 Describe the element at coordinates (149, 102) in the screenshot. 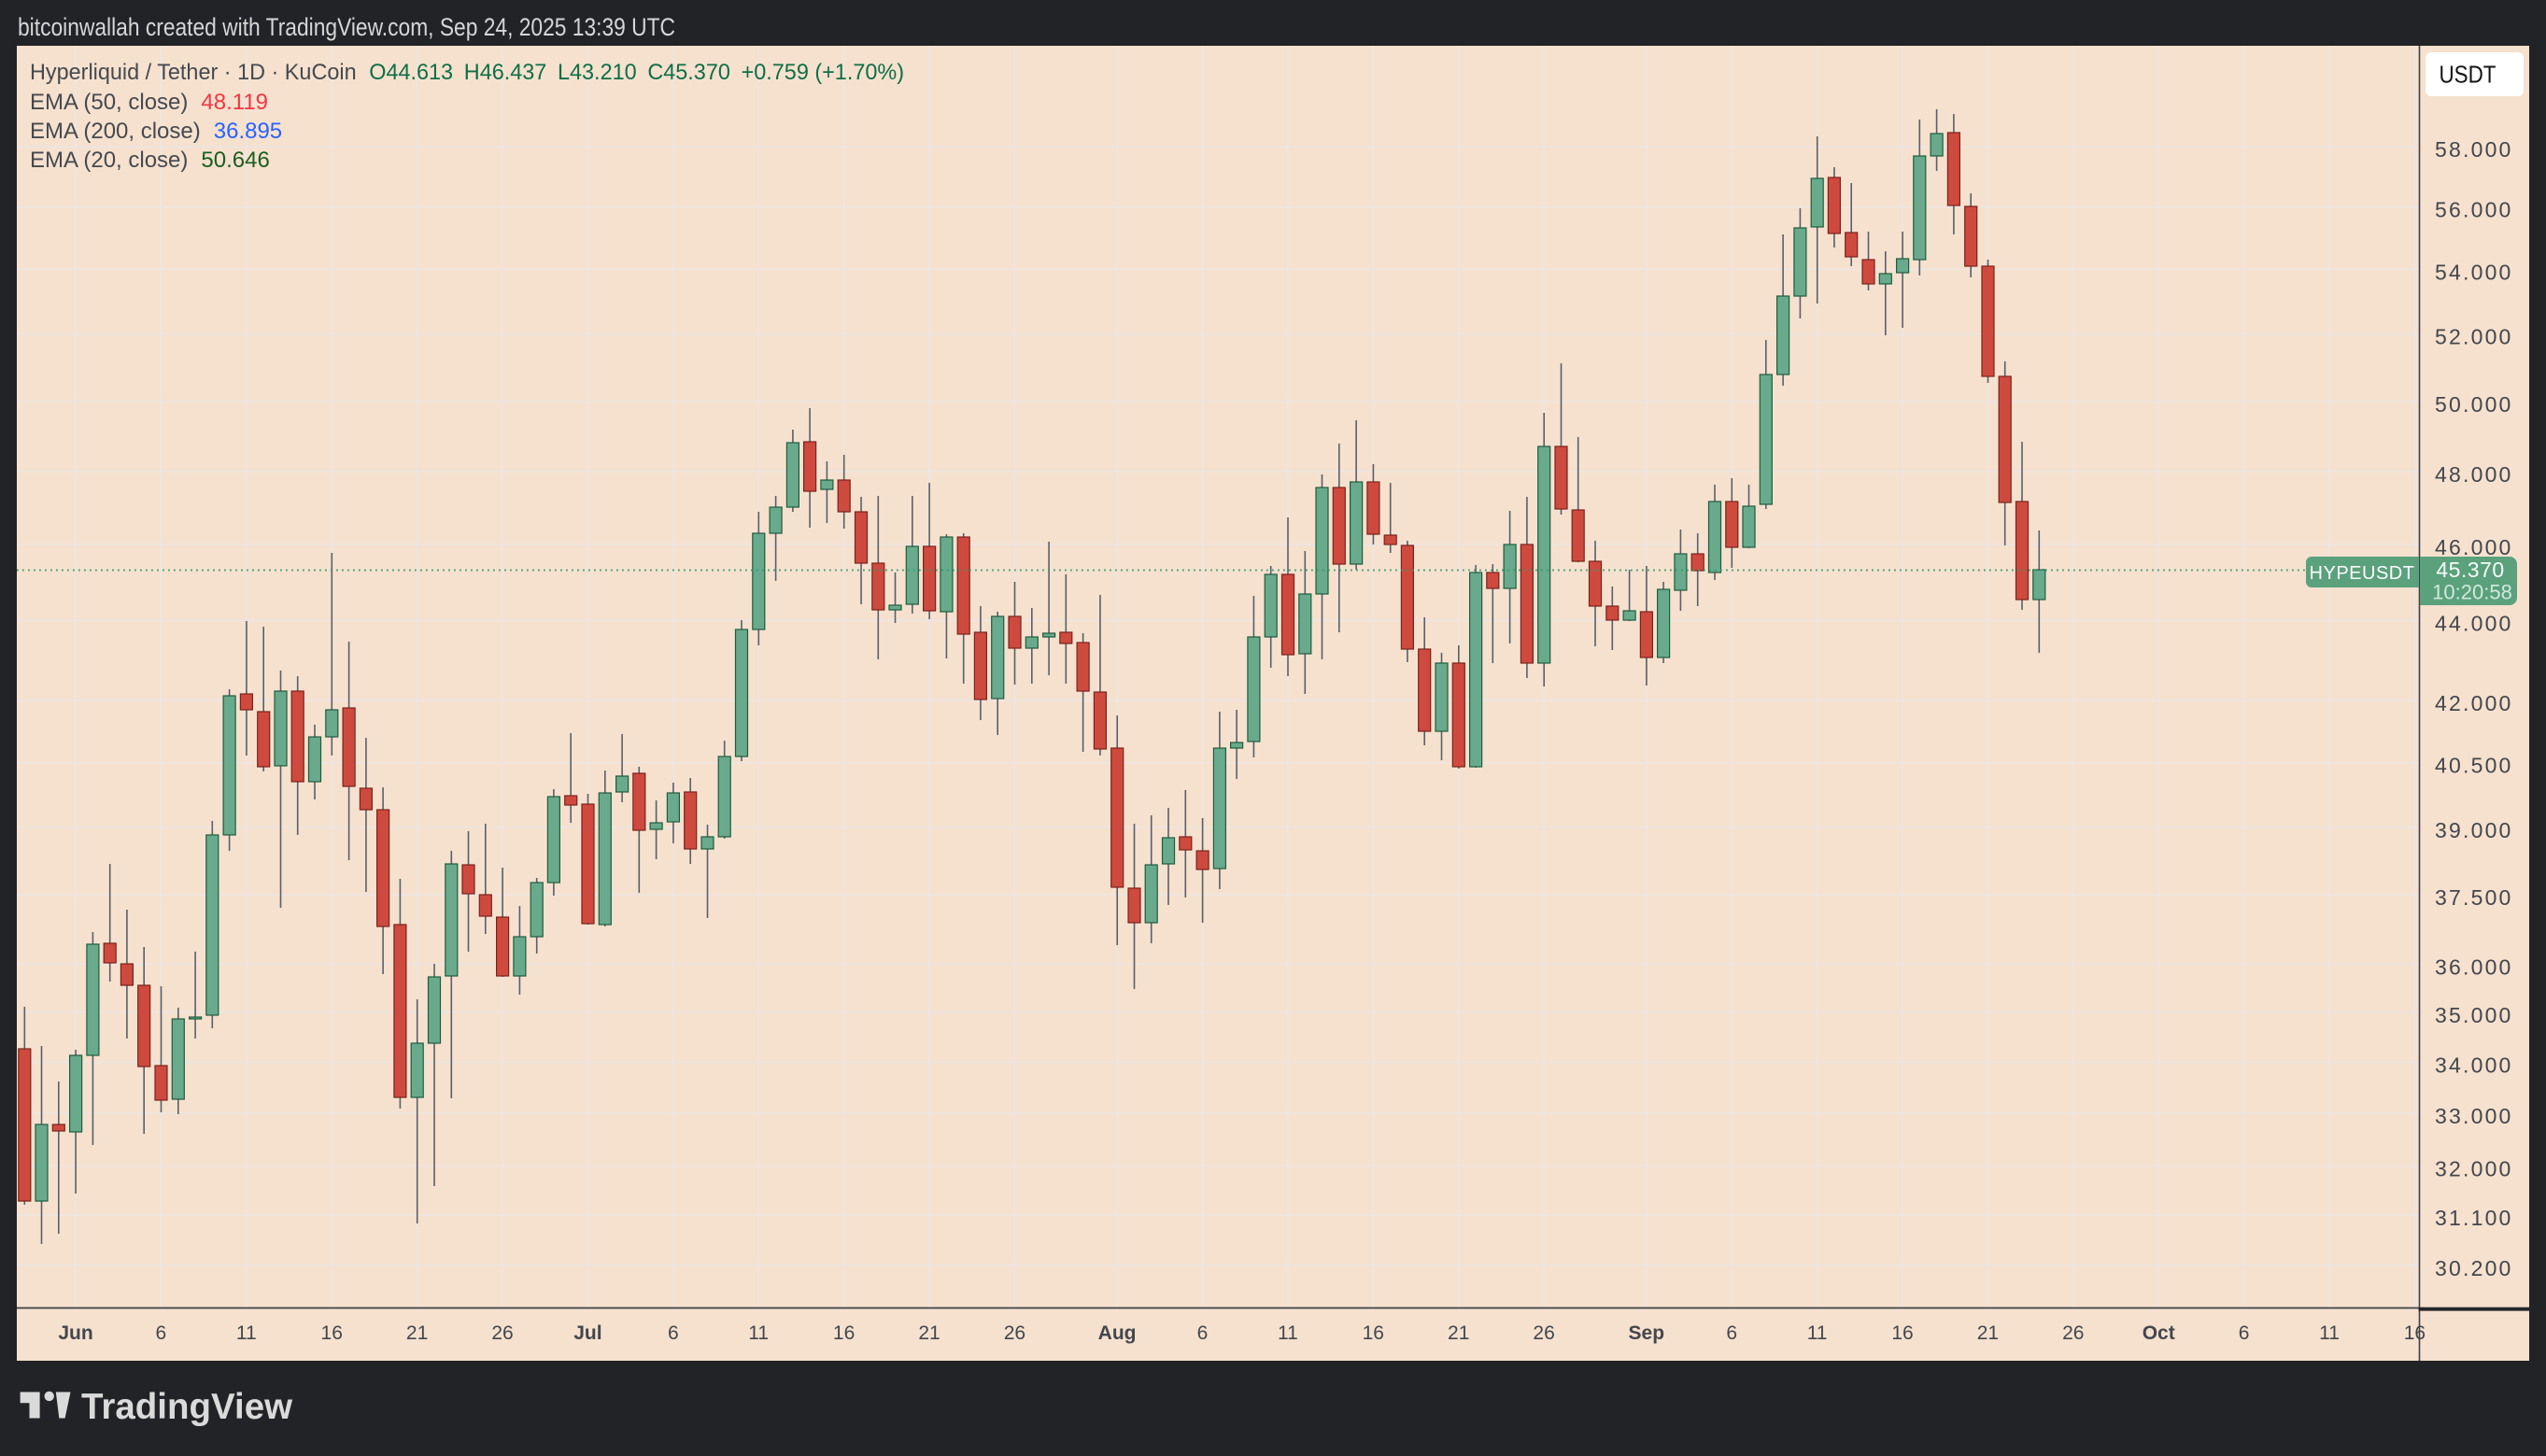

I see `svg-text:EMA (50, close)48.119: EMA (50, close) 48.119` at that location.